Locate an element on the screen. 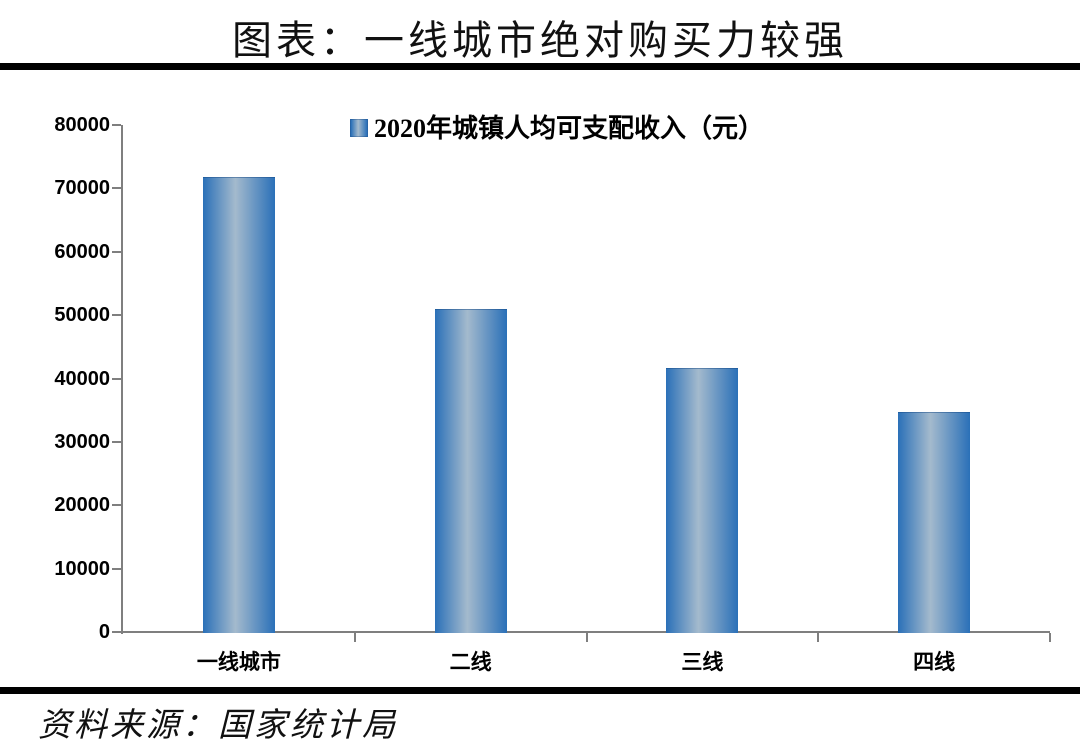 This screenshot has height=756, width=1080. y-axis-label: 70000 is located at coordinates (82, 188).